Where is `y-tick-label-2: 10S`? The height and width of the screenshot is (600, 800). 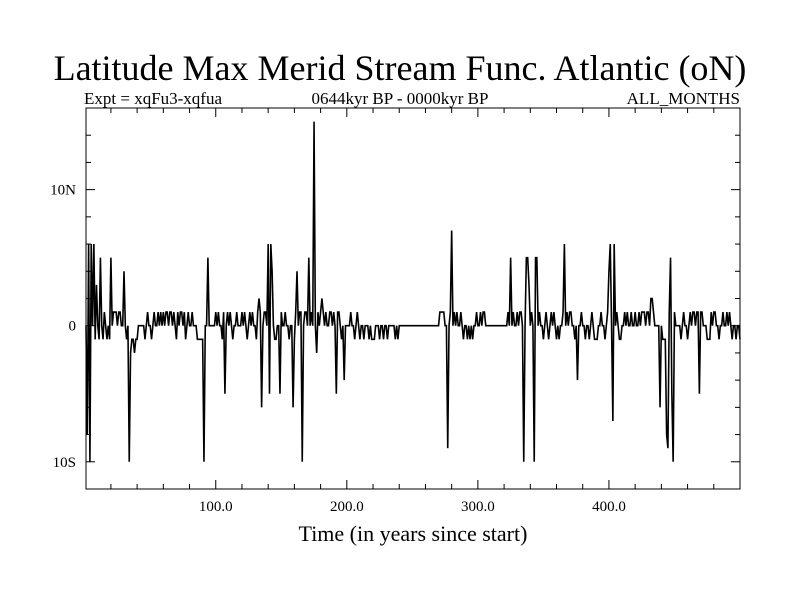 y-tick-label-2: 10S is located at coordinates (64, 463).